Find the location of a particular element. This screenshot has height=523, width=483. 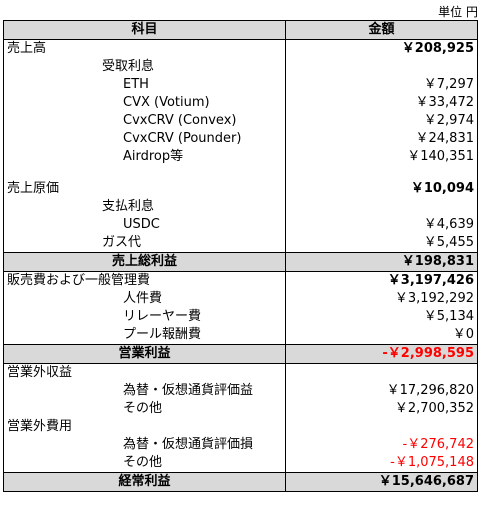

table-row: ETH ￥7,297 is located at coordinates (240, 85).